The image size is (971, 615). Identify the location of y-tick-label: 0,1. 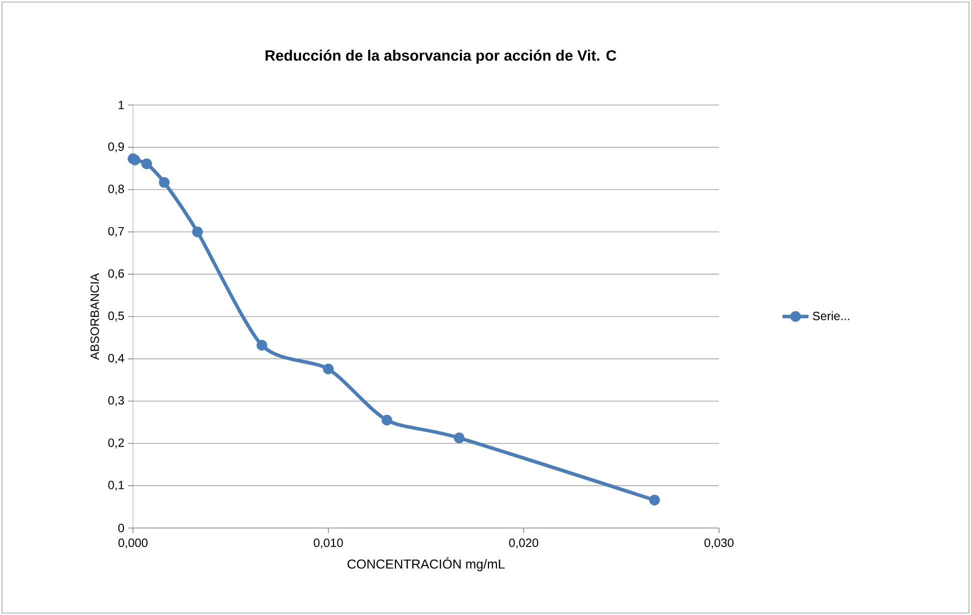
(116, 485).